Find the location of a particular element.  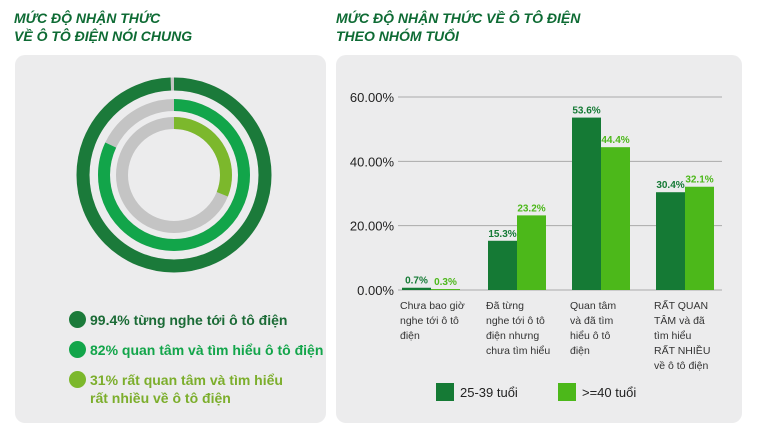

x-label-line: Đã từng is located at coordinates (505, 306).